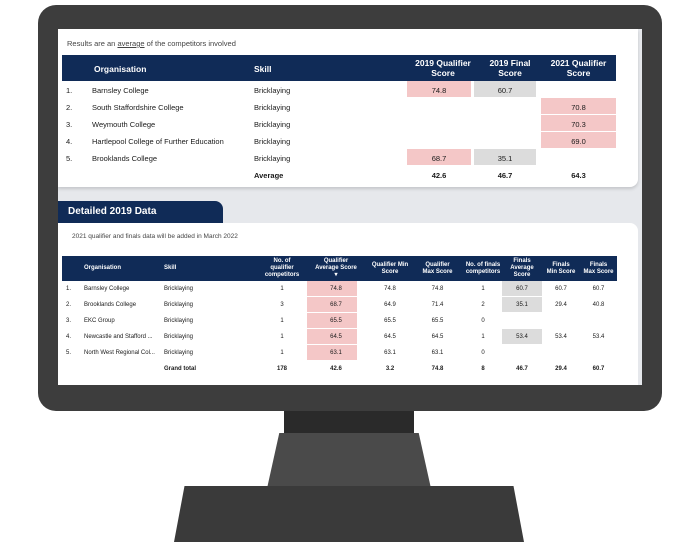 Image resolution: width=698 pixels, height=542 pixels. I want to click on intro-suffix: of the competitors involved, so click(190, 43).